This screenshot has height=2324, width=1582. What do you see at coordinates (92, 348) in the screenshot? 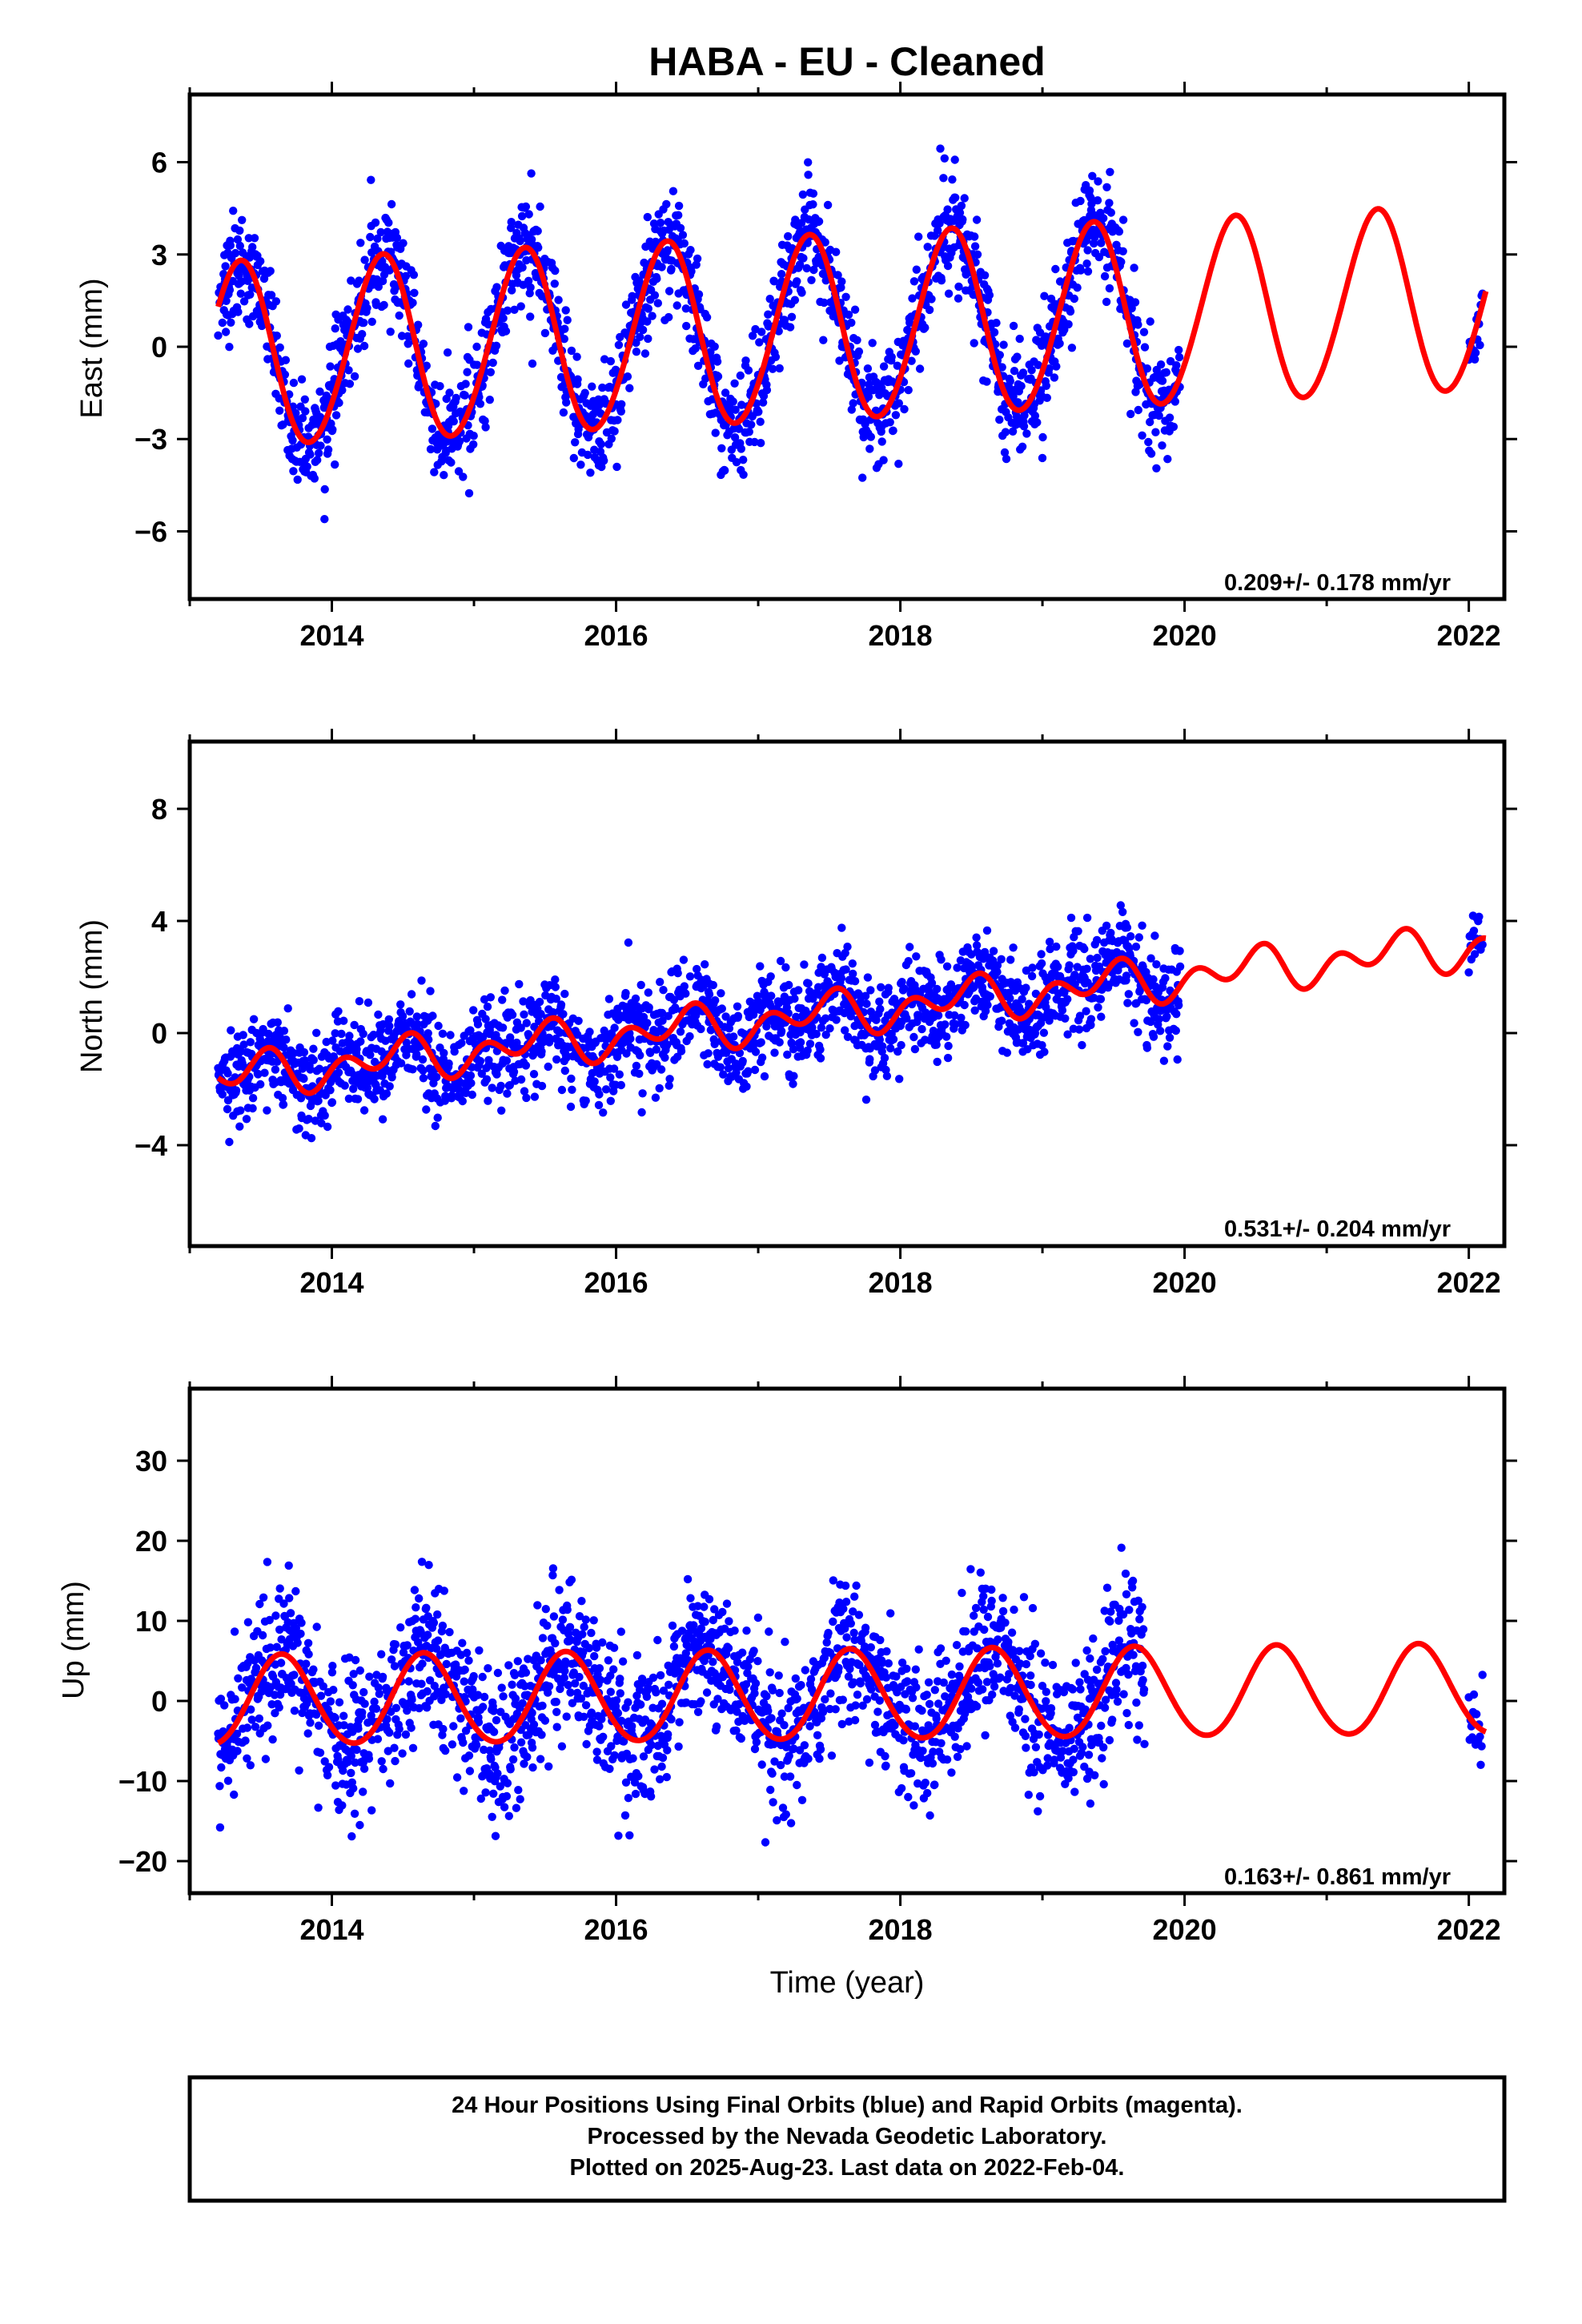
I see `y-axis-label-east: East (mm)` at bounding box center [92, 348].